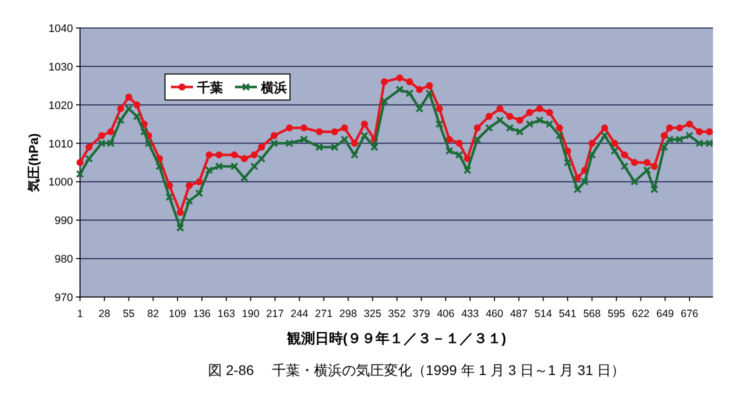  Describe the element at coordinates (416, 370) in the screenshot. I see `caption: 図 2-86 千葉・横浜の気圧変化（1999 年 1 月 3 日～1 月 31 日）` at that location.